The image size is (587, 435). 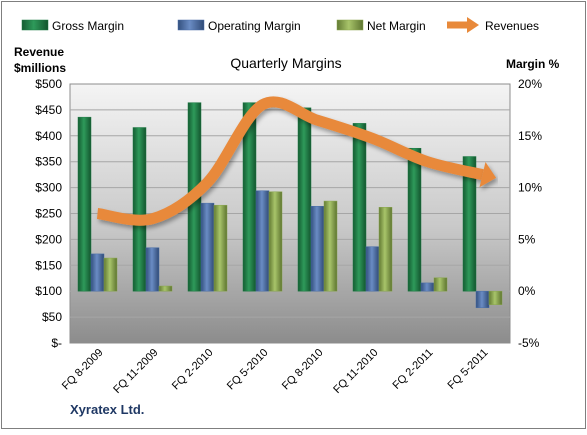 I want to click on legend-label: Gross Margin, so click(x=88, y=26).